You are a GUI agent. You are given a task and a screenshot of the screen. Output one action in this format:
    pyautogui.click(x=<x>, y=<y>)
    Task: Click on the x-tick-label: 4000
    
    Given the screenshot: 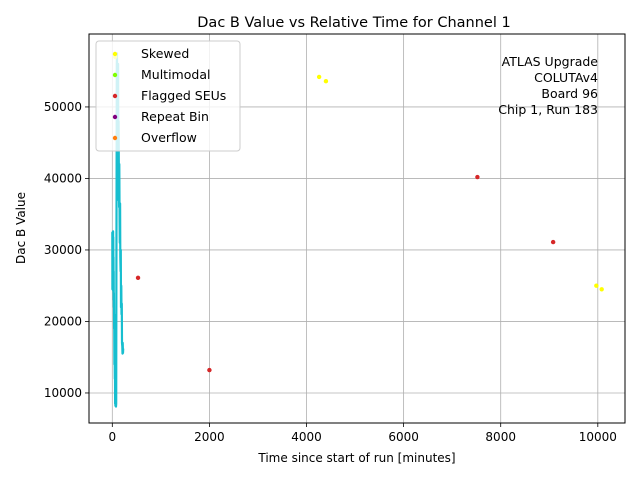 What is the action you would take?
    pyautogui.click(x=306, y=437)
    